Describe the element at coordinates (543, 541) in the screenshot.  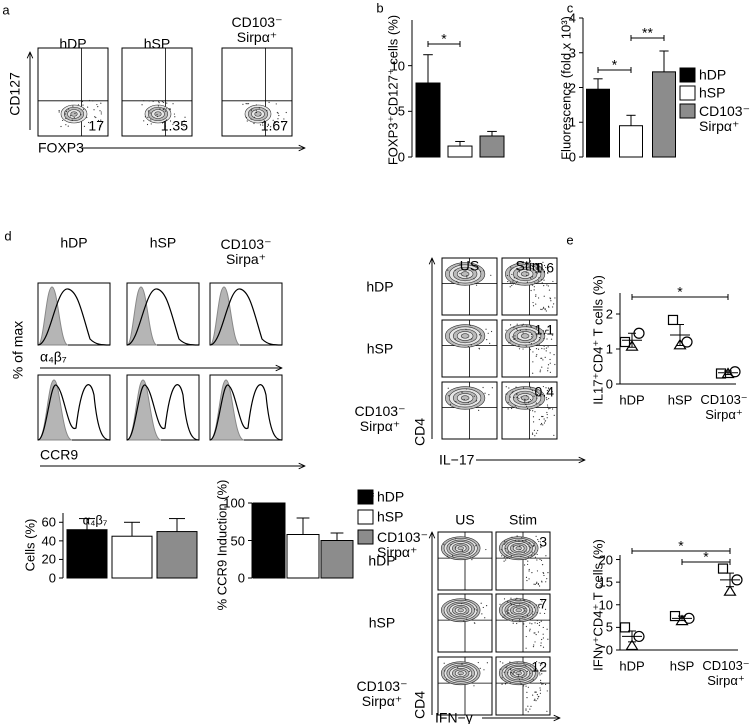
I see `gate-value: 3` at that location.